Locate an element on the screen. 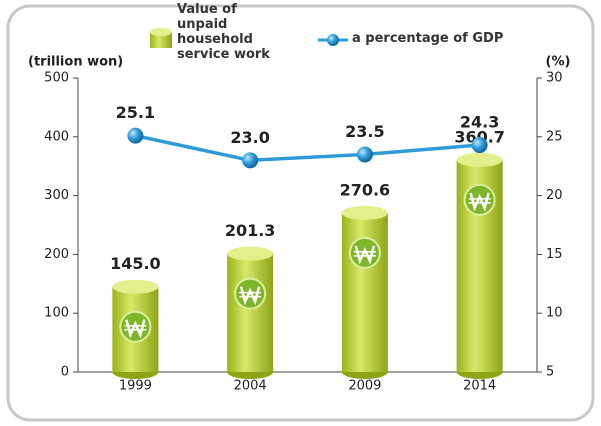  y-tick-label: 100 is located at coordinates (56, 313).